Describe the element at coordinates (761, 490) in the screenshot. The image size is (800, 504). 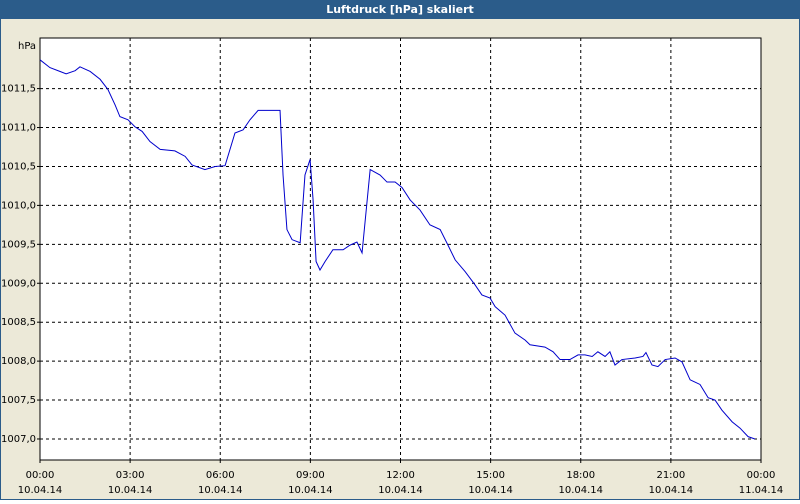
I see `x-tick-date: 11.04.14` at that location.